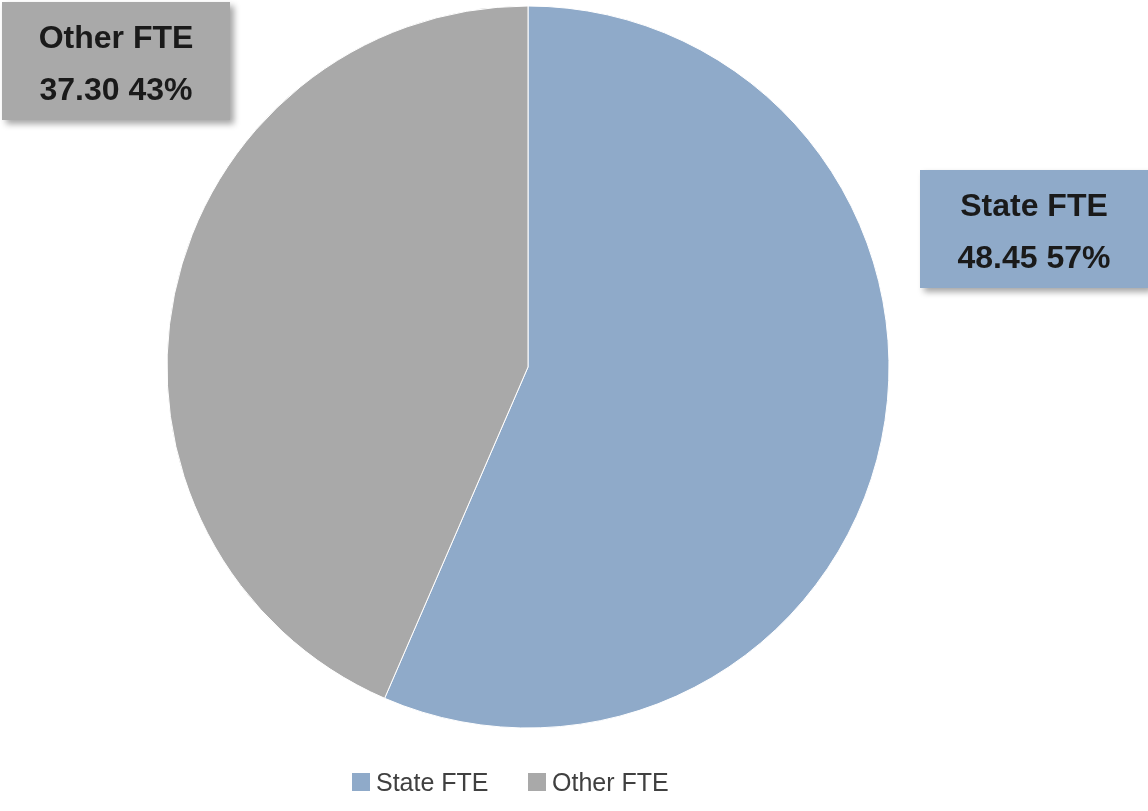  I want to click on slice-label: Other FTE, so click(116, 37).